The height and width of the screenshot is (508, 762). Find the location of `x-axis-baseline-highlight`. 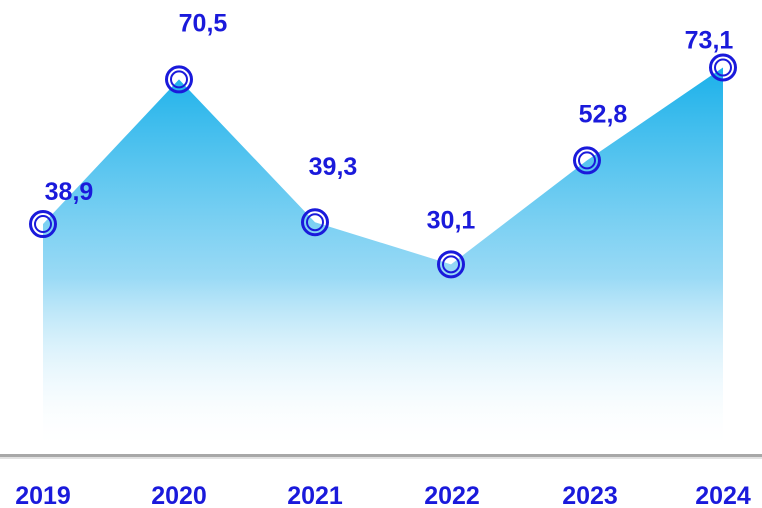

x-axis-baseline-highlight is located at coordinates (381, 458).